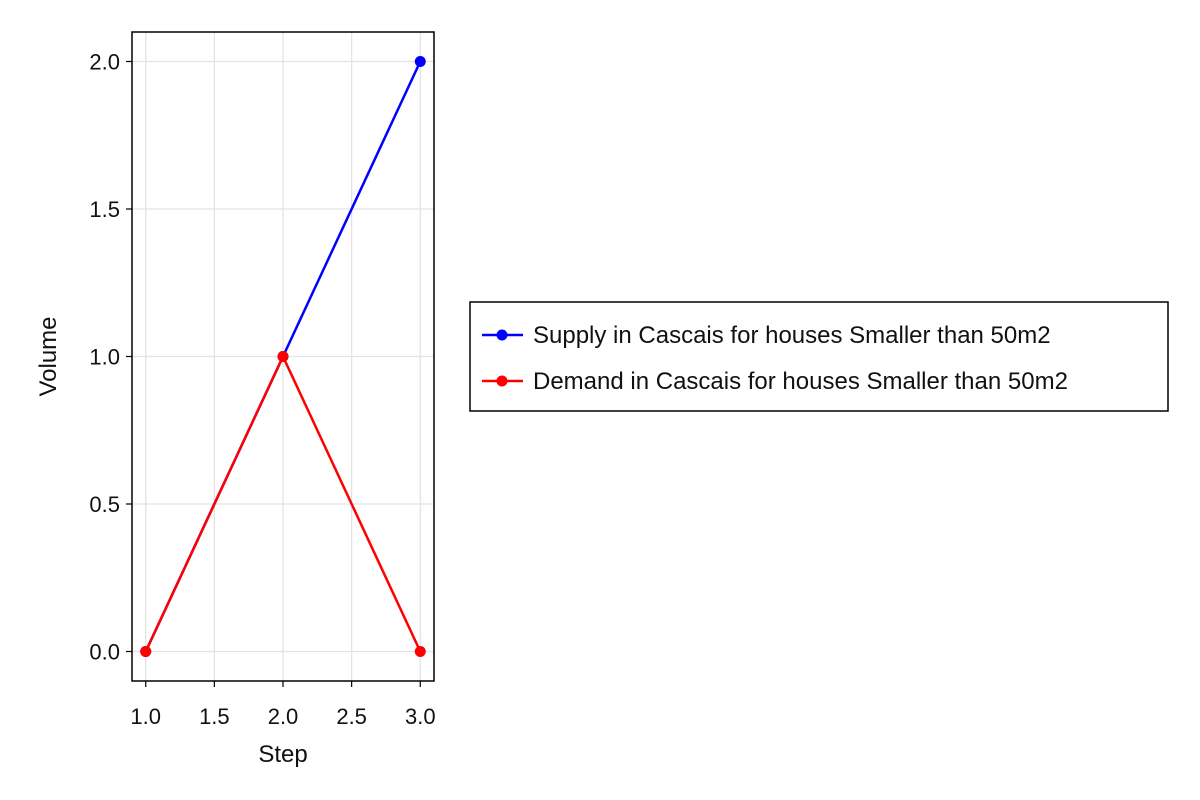 The image size is (1200, 800). What do you see at coordinates (104, 62) in the screenshot?
I see `y-tick-label: 2.0` at bounding box center [104, 62].